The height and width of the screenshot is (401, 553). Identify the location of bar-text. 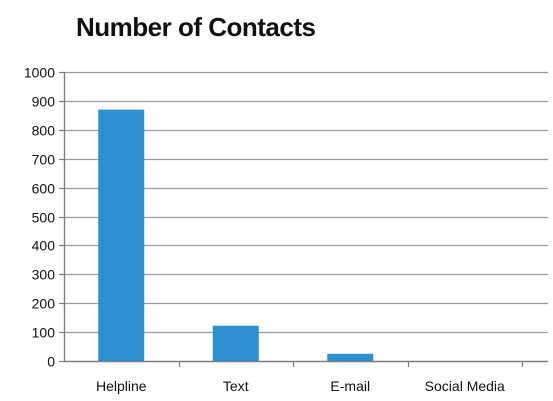
(235, 343).